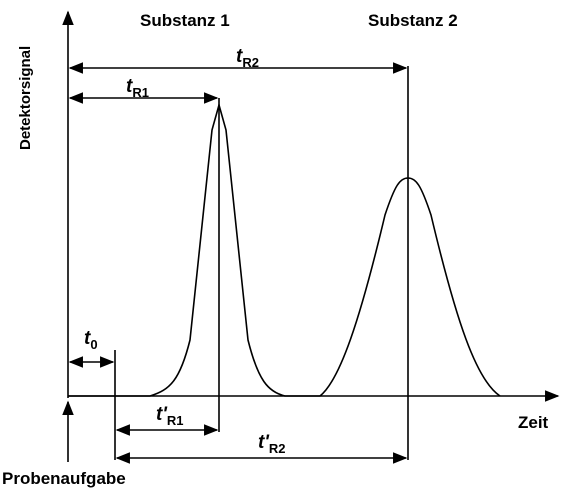 The height and width of the screenshot is (491, 563). I want to click on time-label: tR1, so click(137, 88).